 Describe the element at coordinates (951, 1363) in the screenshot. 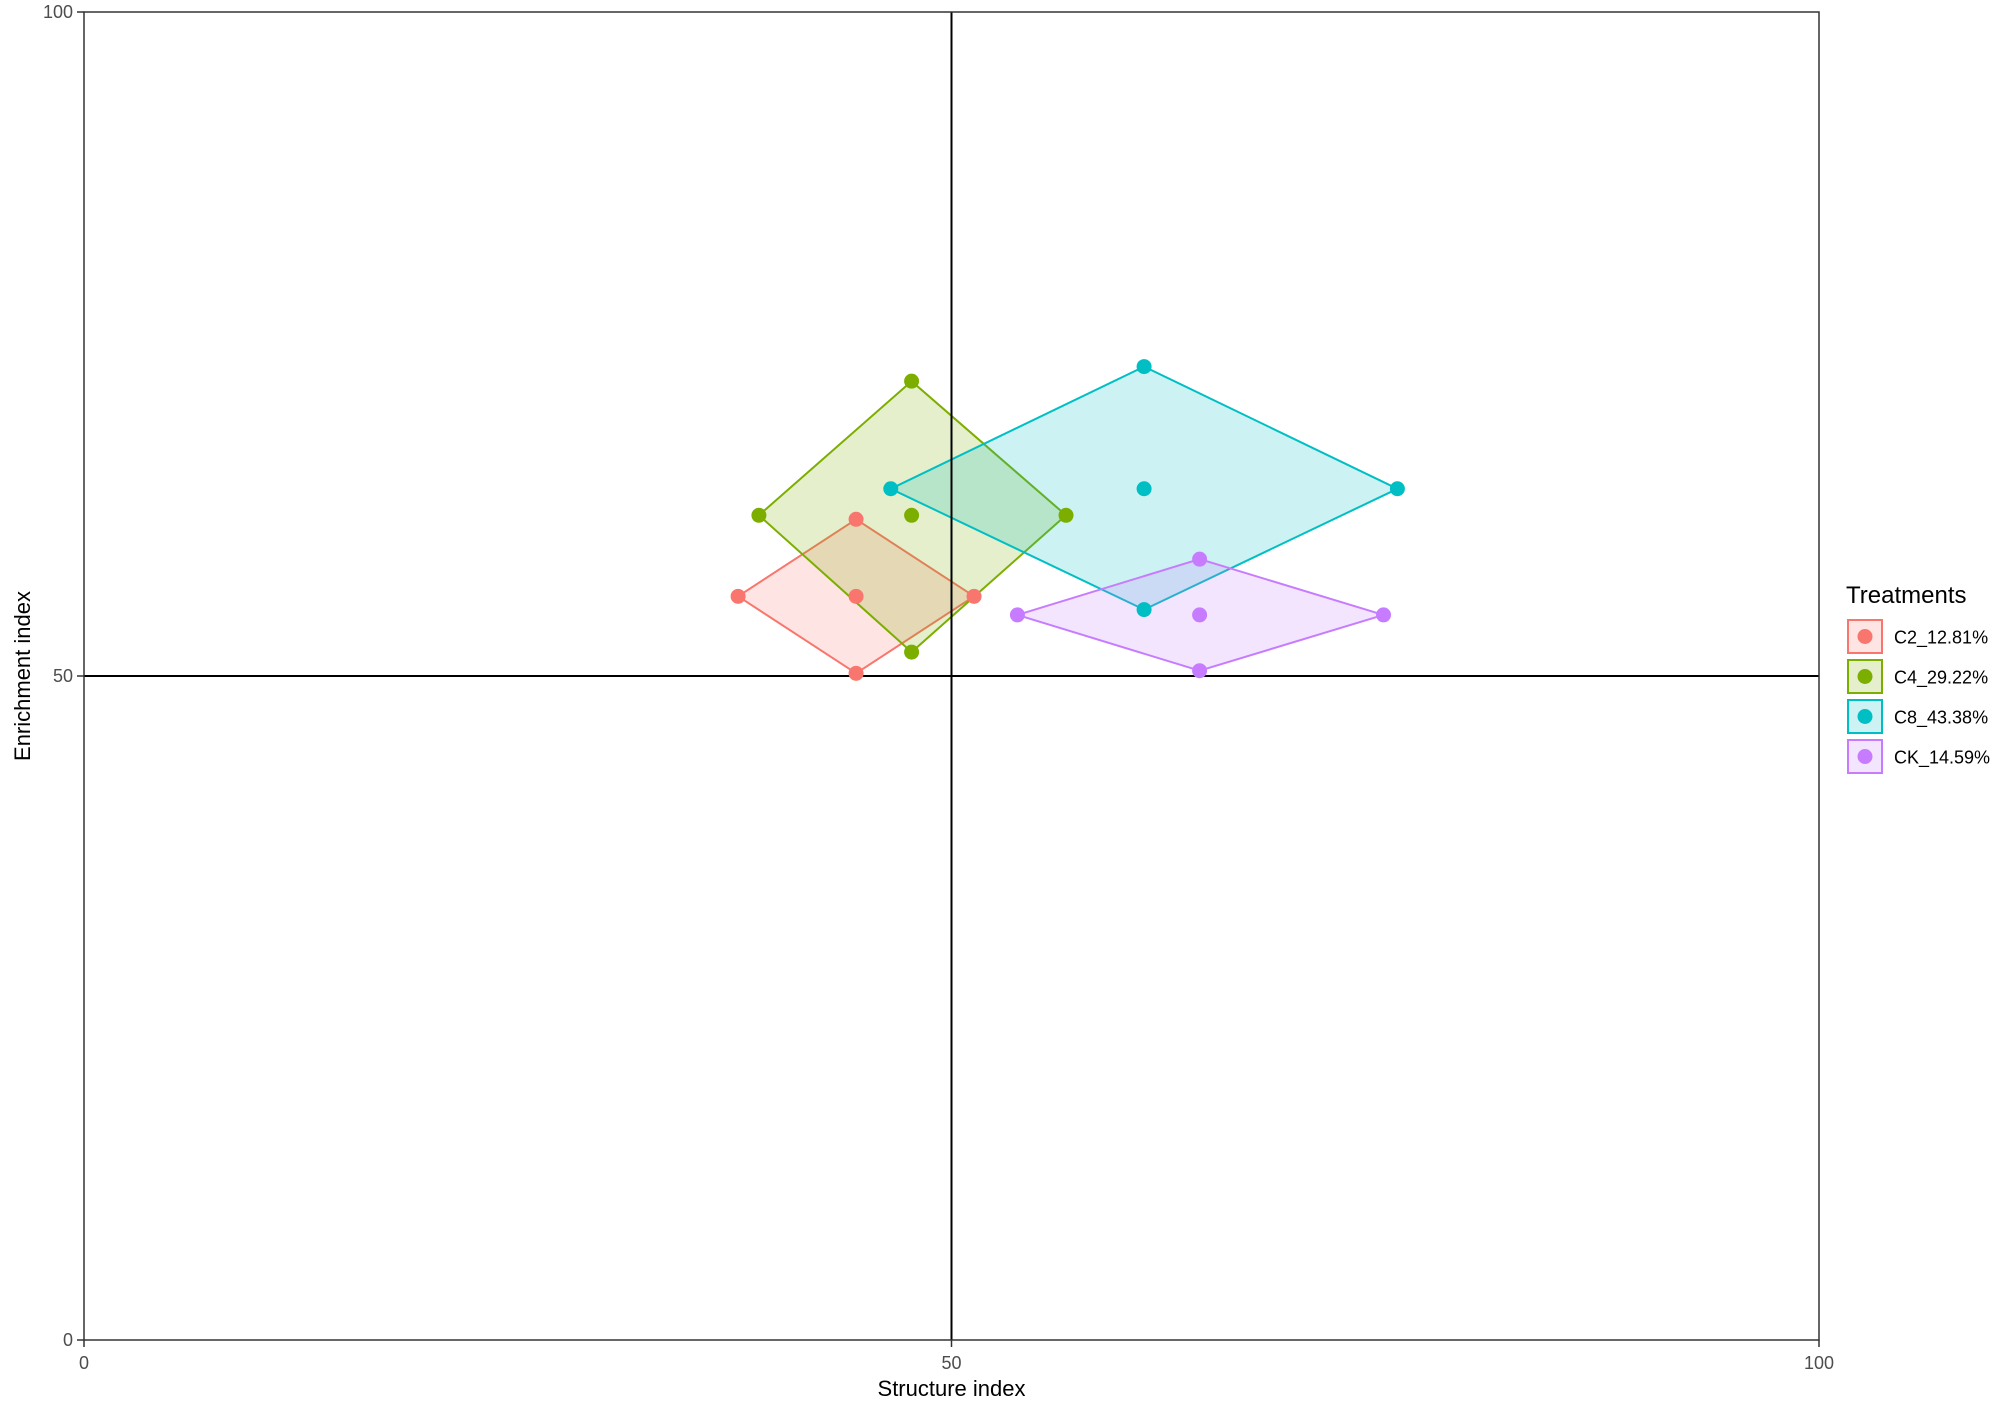

I see `x-tick-label-2: 50` at that location.